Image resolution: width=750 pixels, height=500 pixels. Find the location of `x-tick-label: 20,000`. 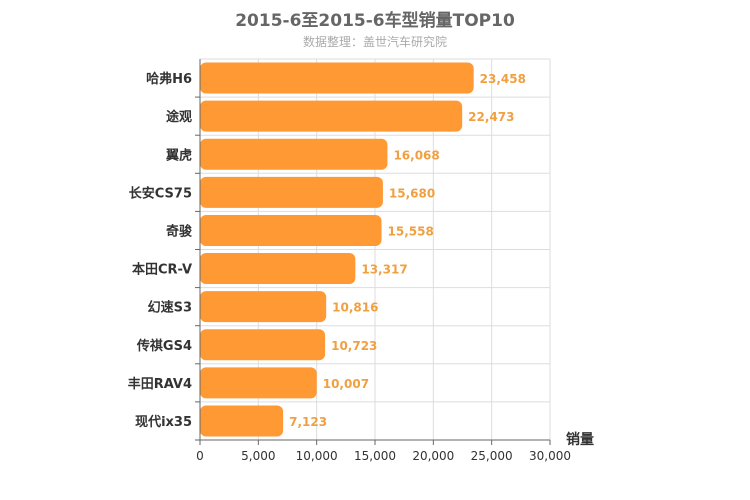

x-tick-label: 20,000 is located at coordinates (433, 456).